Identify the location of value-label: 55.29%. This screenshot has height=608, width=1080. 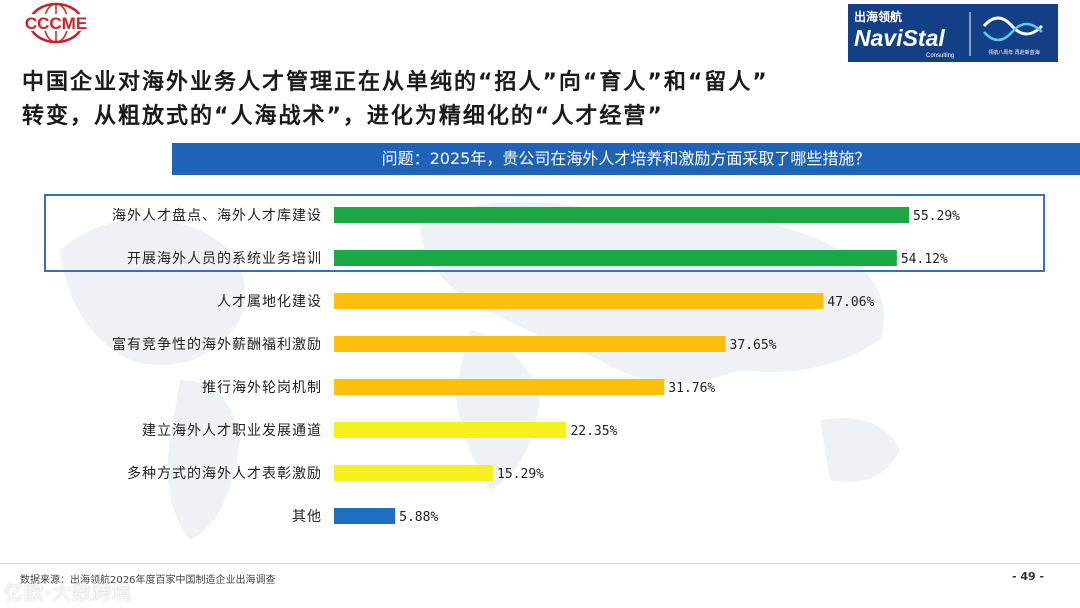
(936, 216).